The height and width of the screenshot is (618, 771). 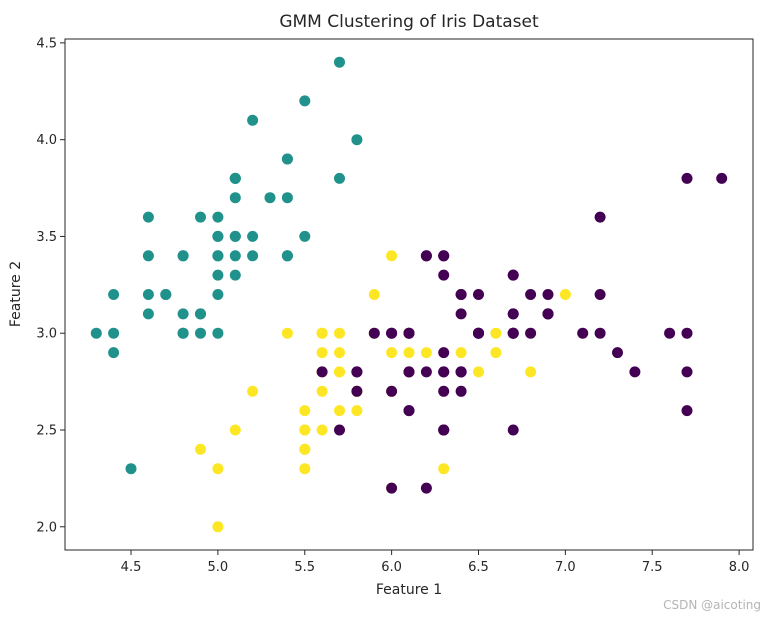 What do you see at coordinates (712, 605) in the screenshot?
I see `watermark: CSDN @aicoting` at bounding box center [712, 605].